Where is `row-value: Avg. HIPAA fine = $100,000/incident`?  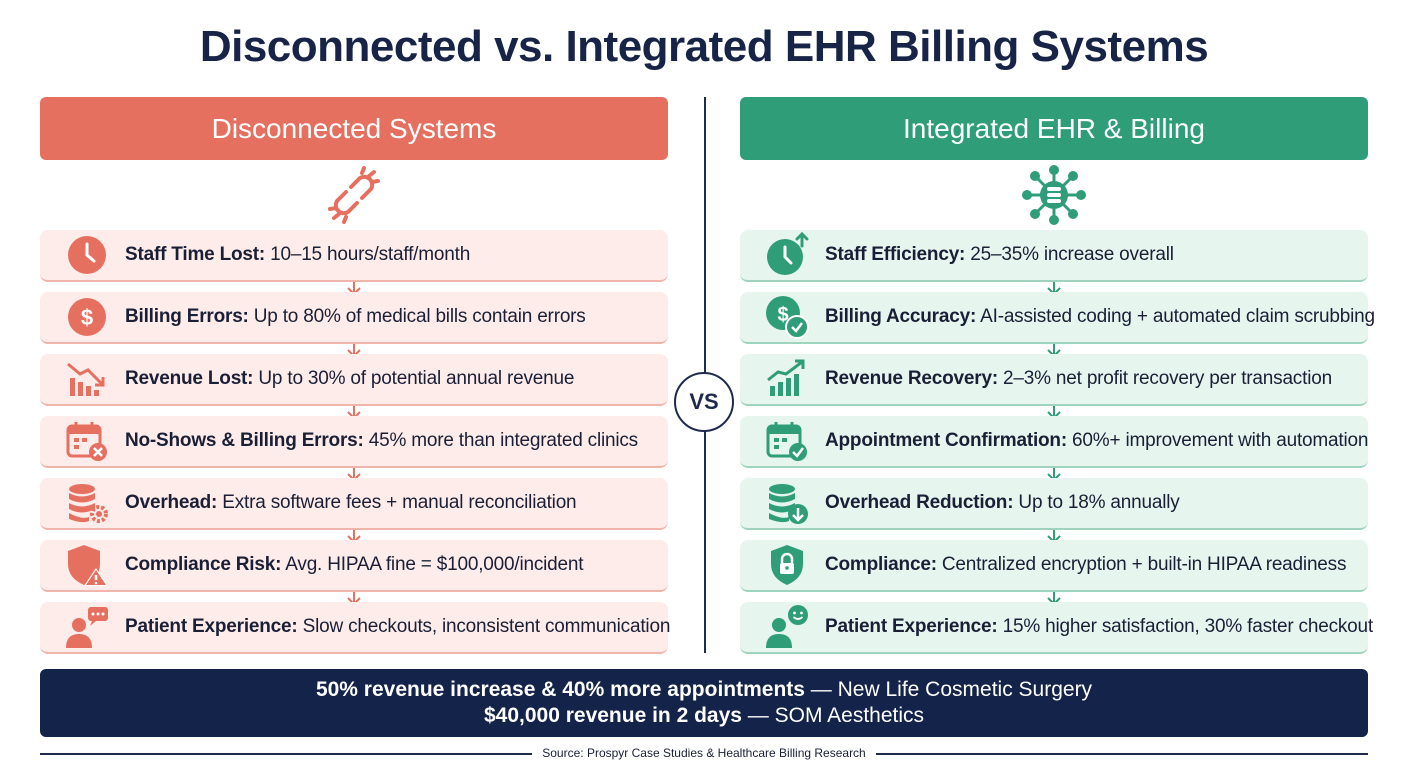 row-value: Avg. HIPAA fine = $100,000/incident is located at coordinates (432, 564).